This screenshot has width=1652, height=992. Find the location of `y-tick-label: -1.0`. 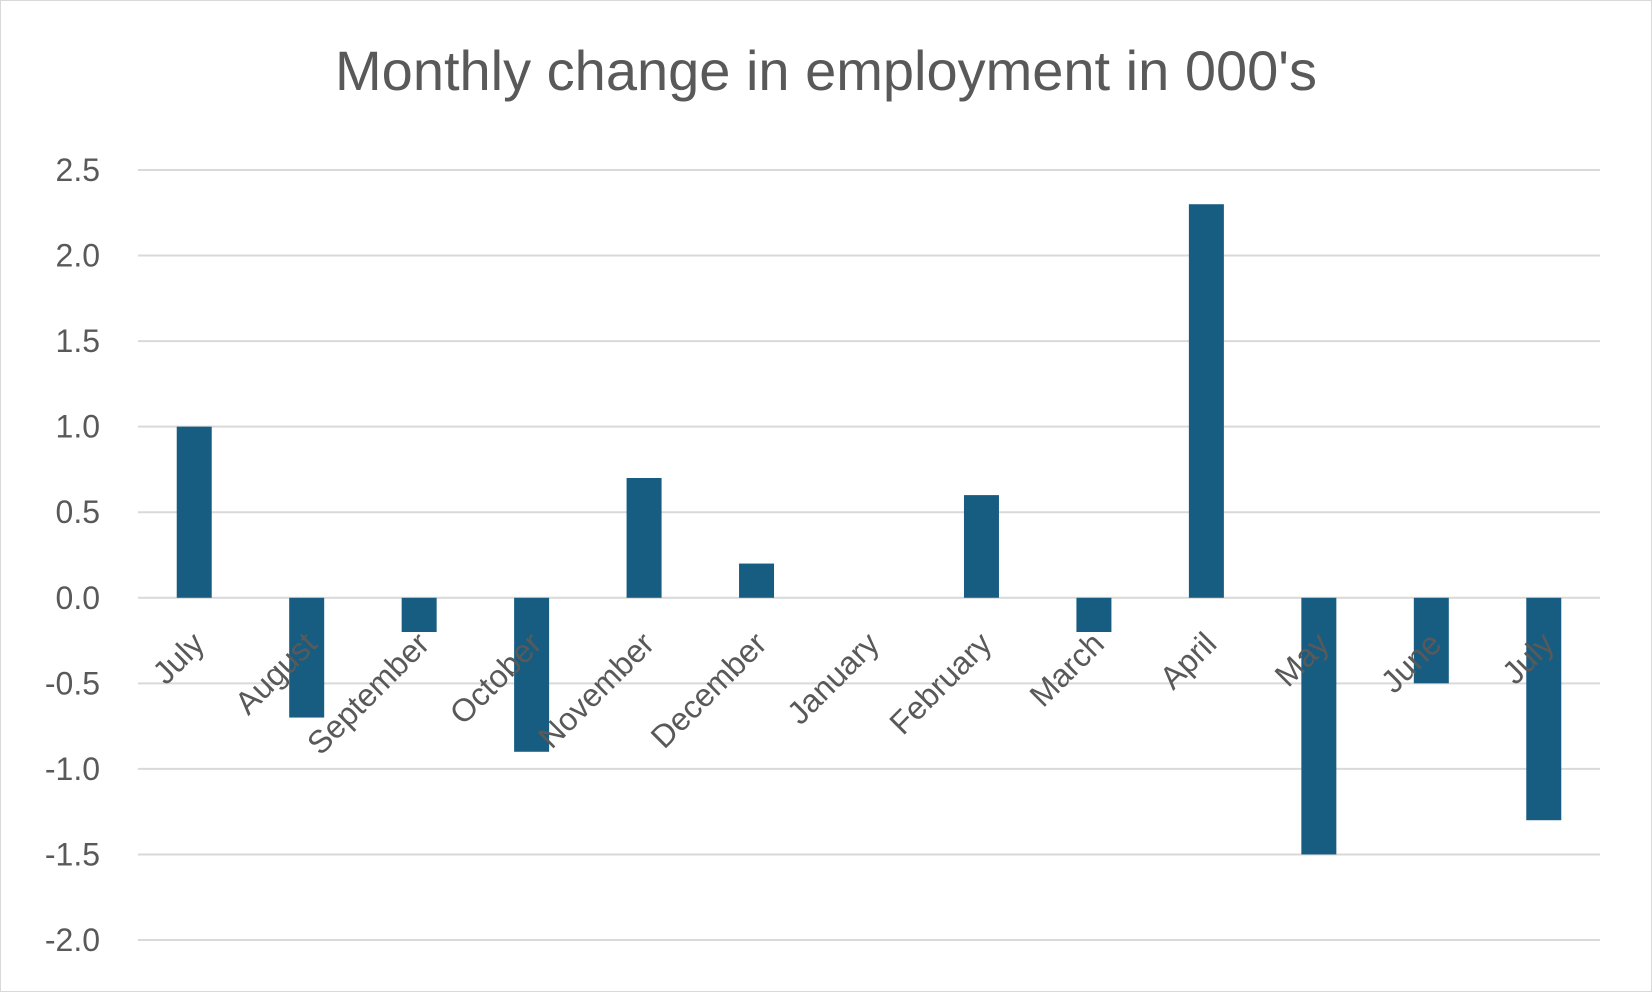

y-tick-label: -1.0 is located at coordinates (72, 769).